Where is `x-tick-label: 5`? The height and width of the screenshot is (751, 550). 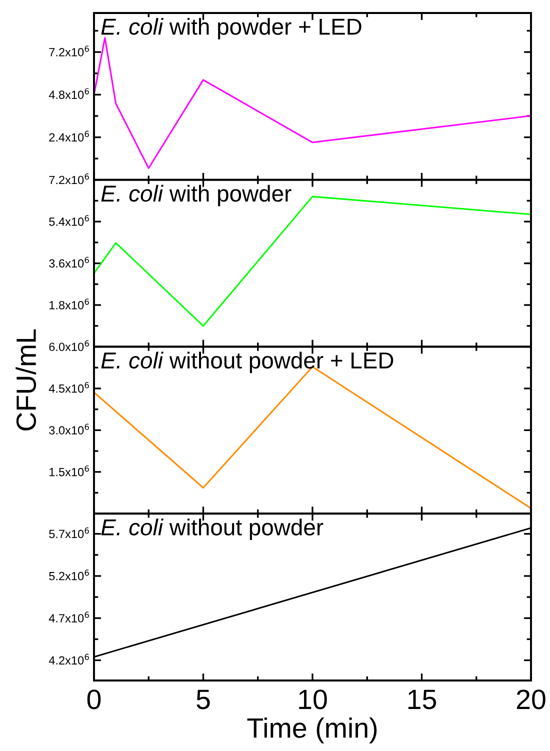
x-tick-label: 5 is located at coordinates (203, 700).